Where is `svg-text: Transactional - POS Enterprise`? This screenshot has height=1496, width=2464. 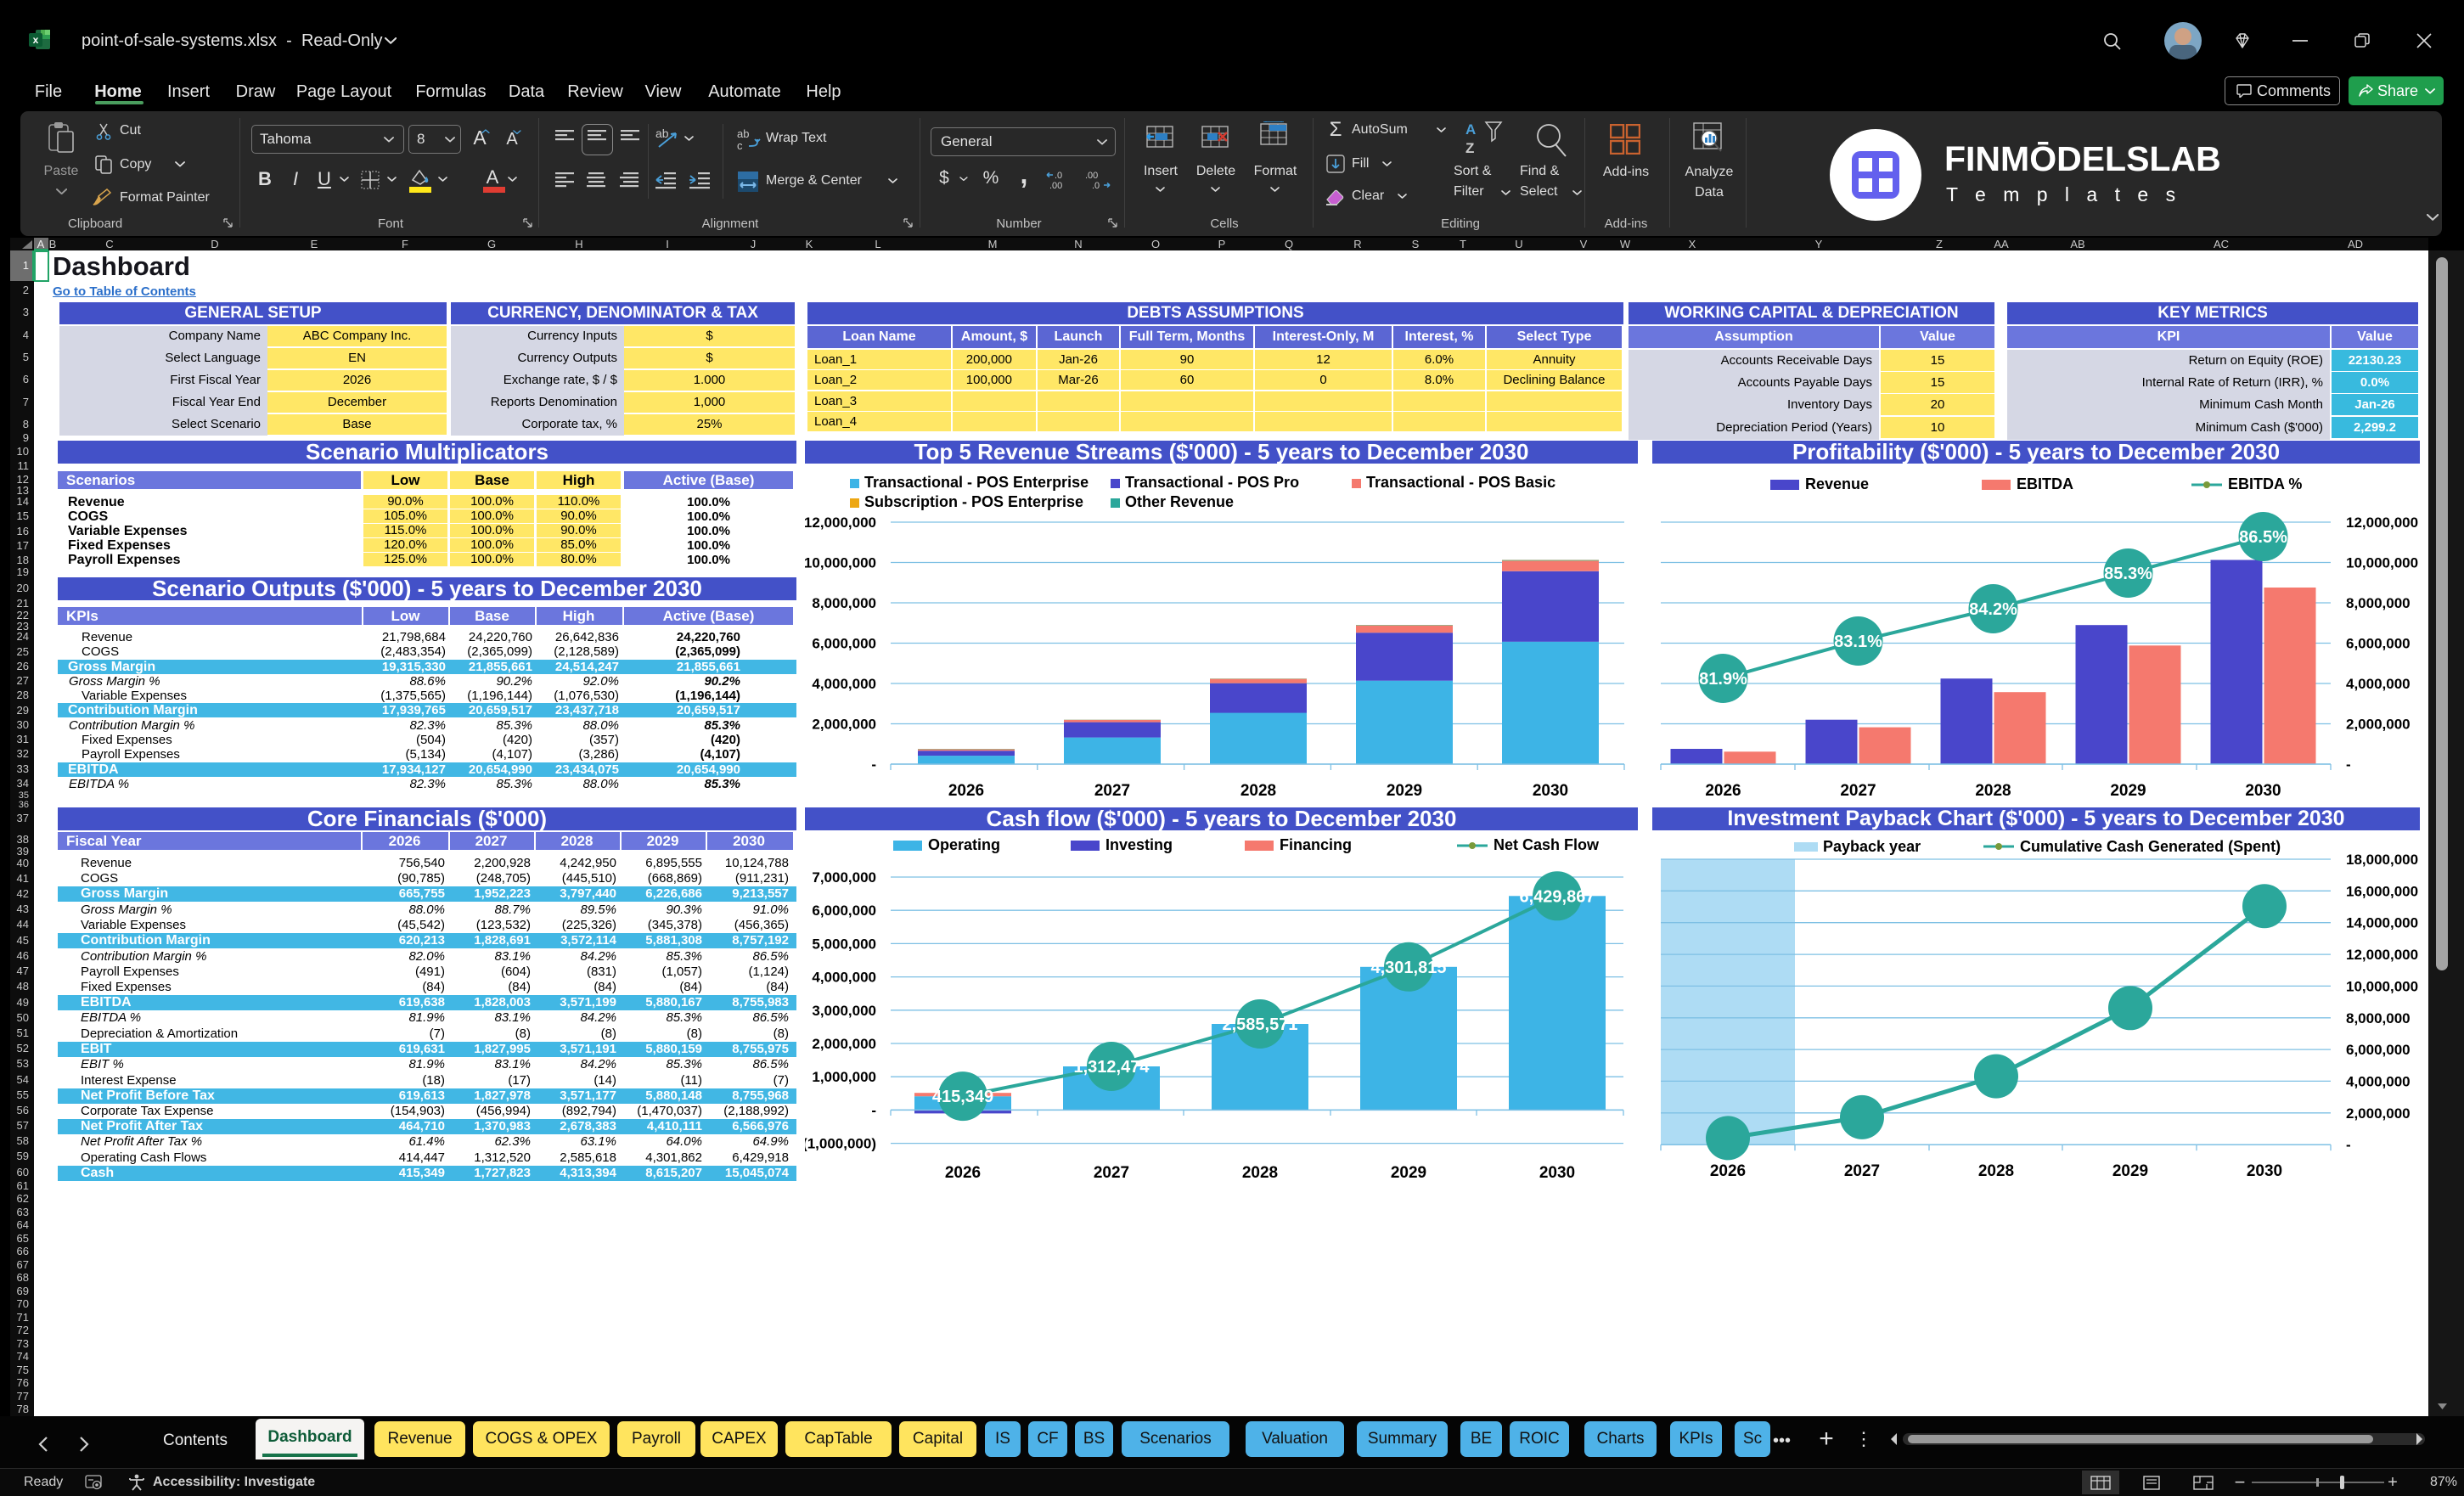 svg-text: Transactional - POS Enterprise is located at coordinates (976, 482).